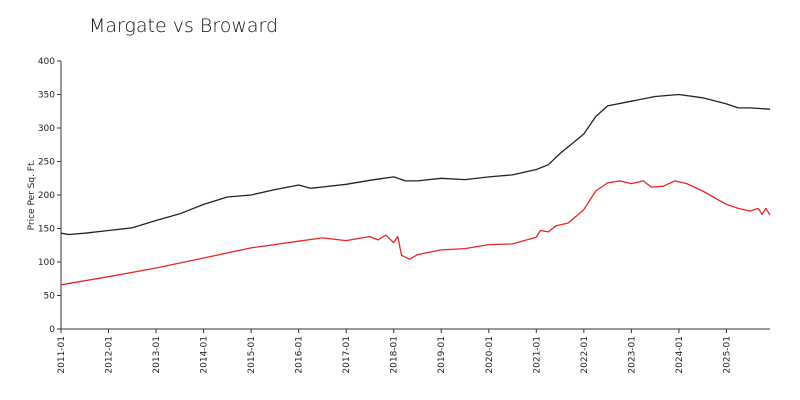 The image size is (800, 400). I want to click on x-tick-label: 2011-01, so click(62, 355).